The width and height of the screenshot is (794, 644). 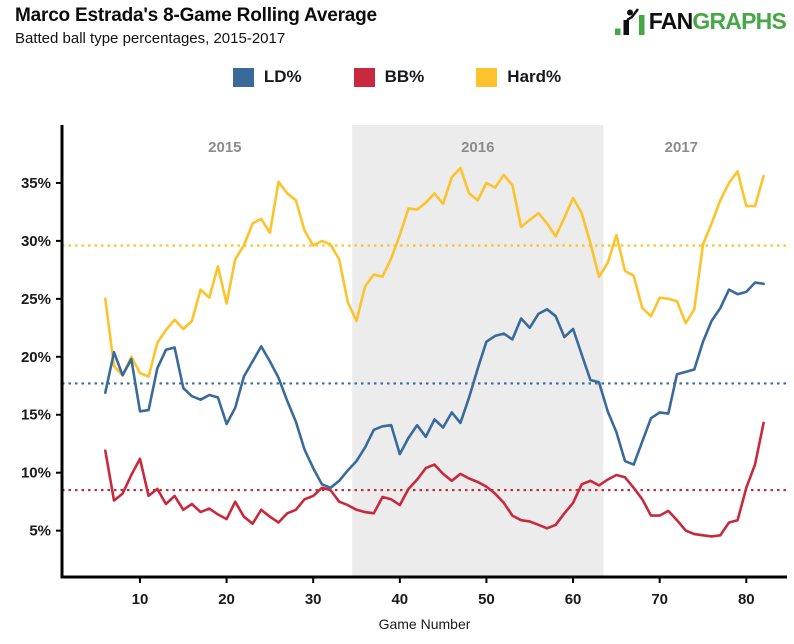 What do you see at coordinates (659, 599) in the screenshot?
I see `x-tick-label: 70` at bounding box center [659, 599].